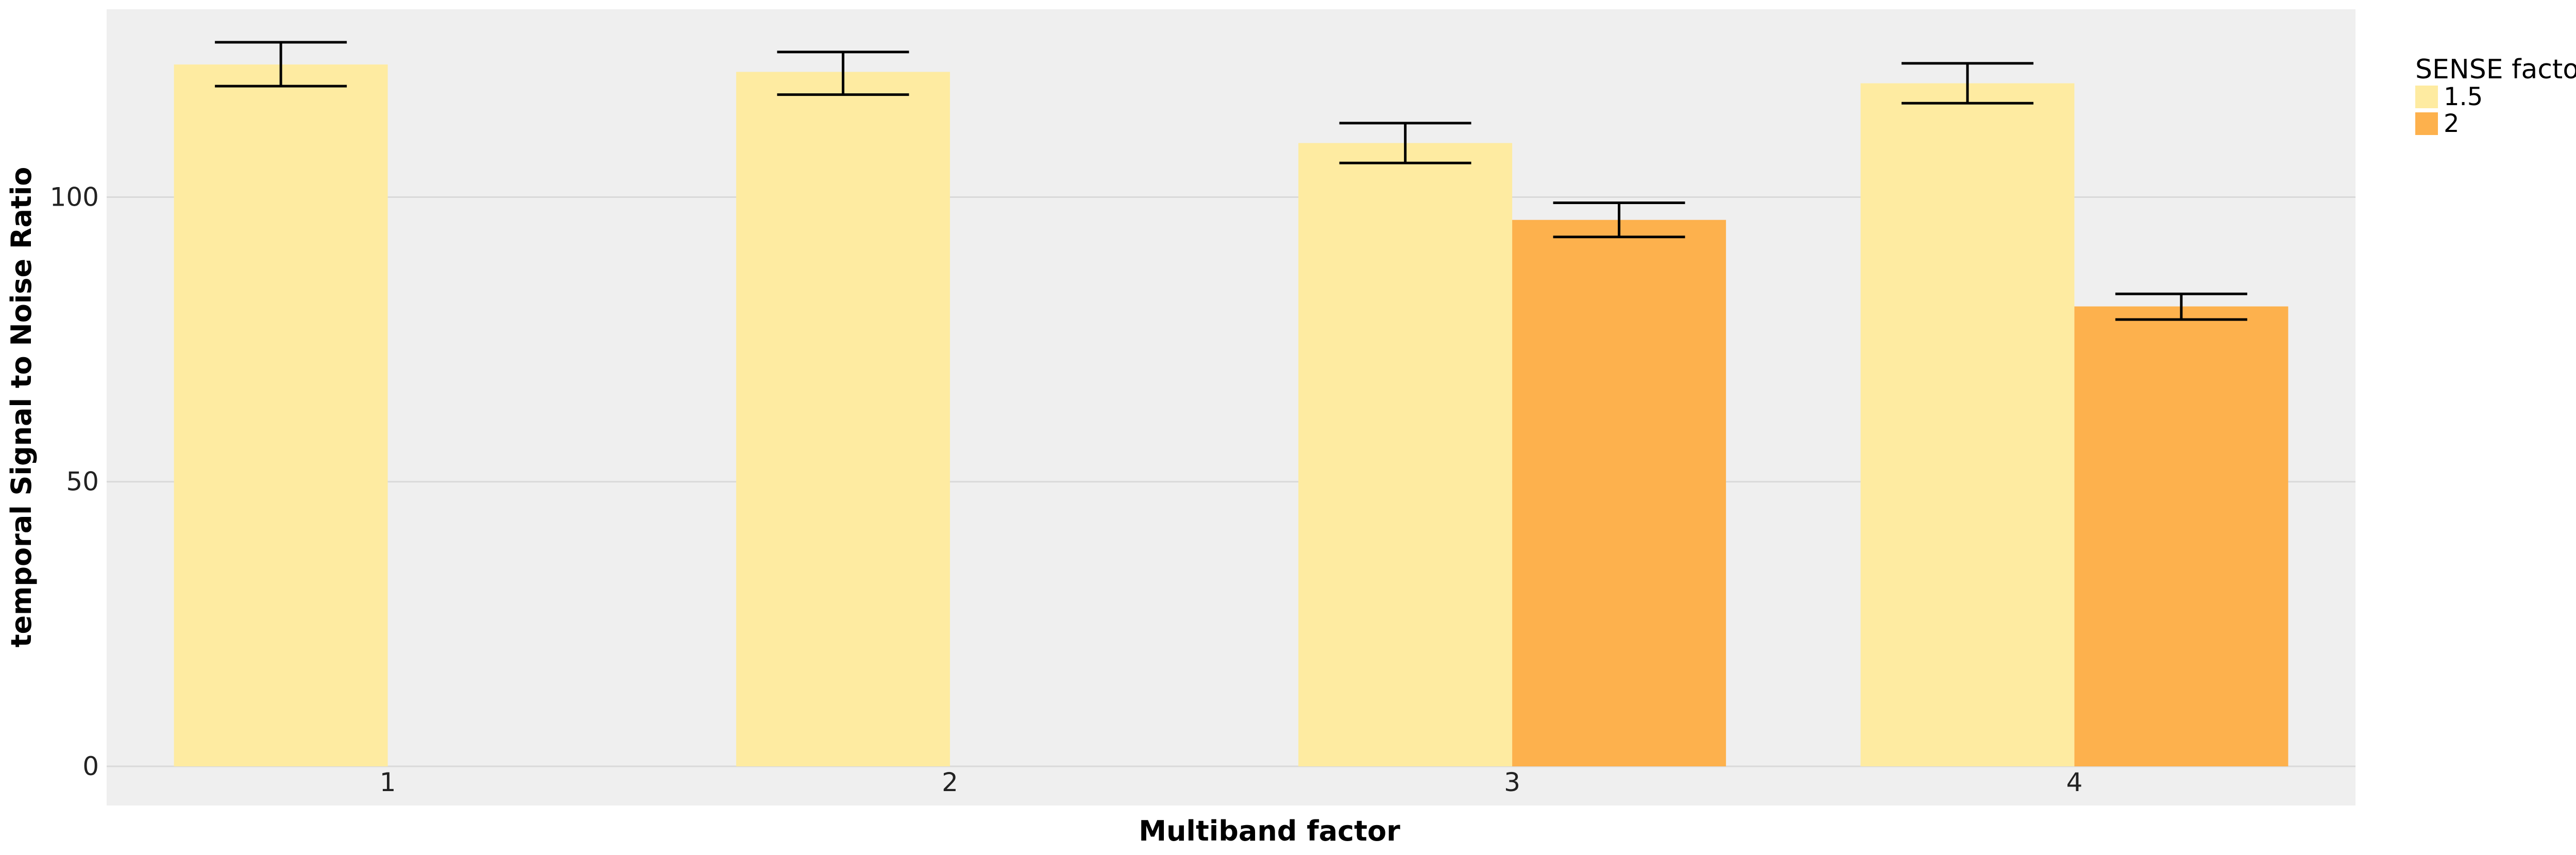  What do you see at coordinates (1512, 782) in the screenshot?
I see `x-tick-label: 3` at bounding box center [1512, 782].